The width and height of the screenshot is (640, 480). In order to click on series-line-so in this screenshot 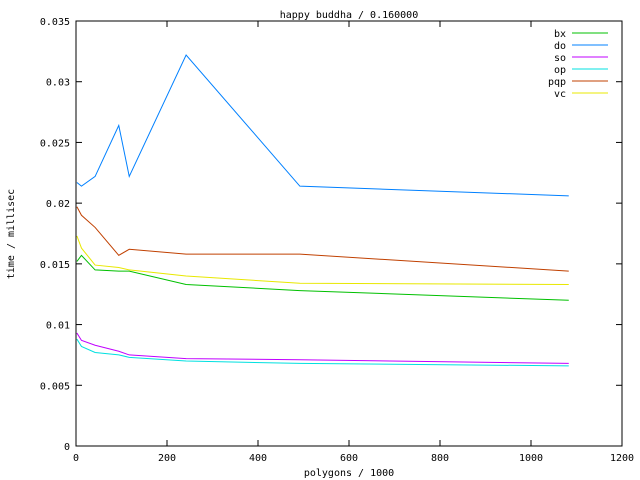, I will do `click(322, 348)`.